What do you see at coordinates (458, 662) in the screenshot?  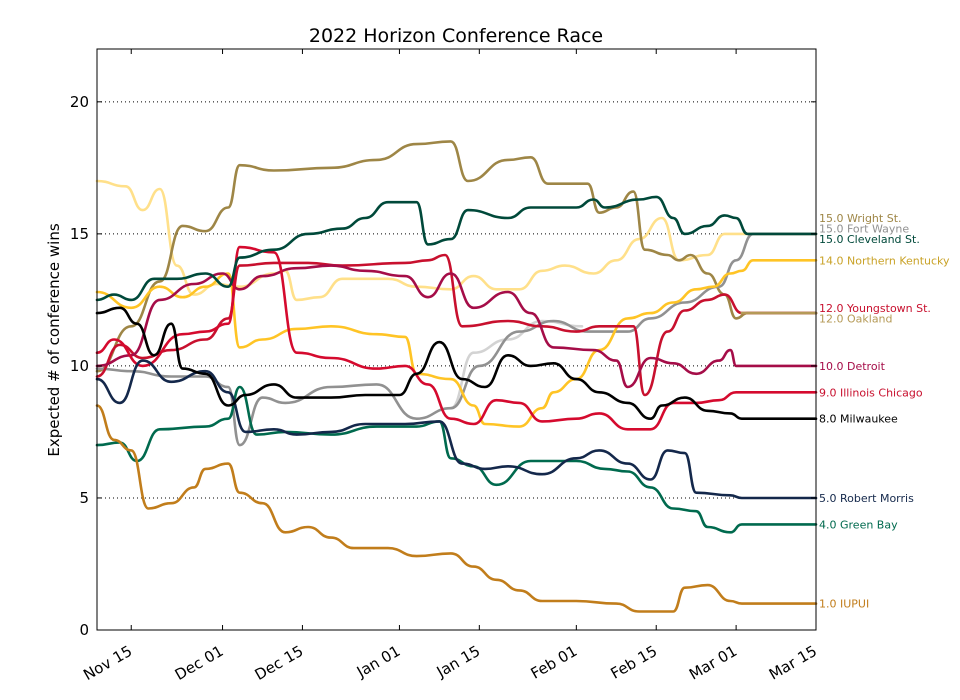 I see `x-tick-label: Jan 15` at bounding box center [458, 662].